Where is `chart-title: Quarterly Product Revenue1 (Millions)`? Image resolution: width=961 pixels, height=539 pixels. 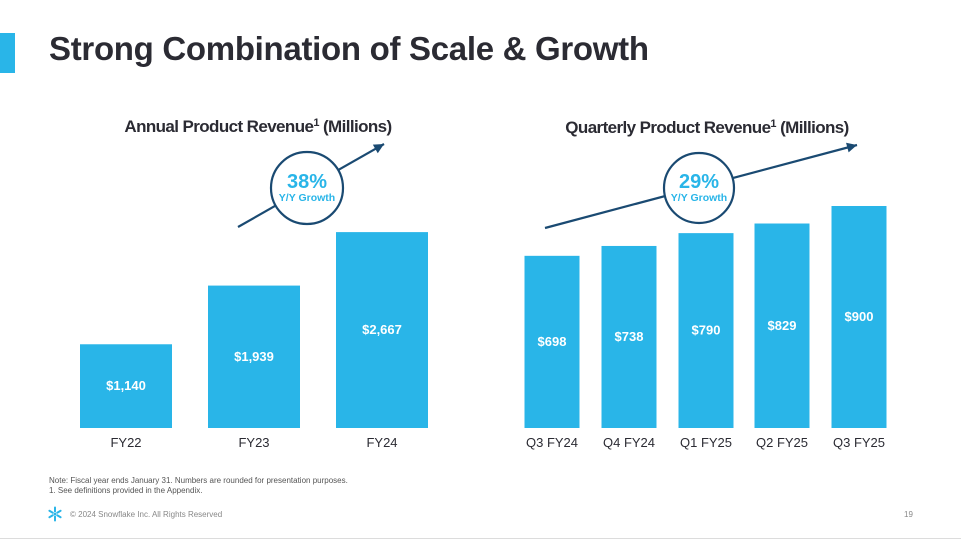
chart-title: Quarterly Product Revenue1 (Millions) is located at coordinates (706, 127).